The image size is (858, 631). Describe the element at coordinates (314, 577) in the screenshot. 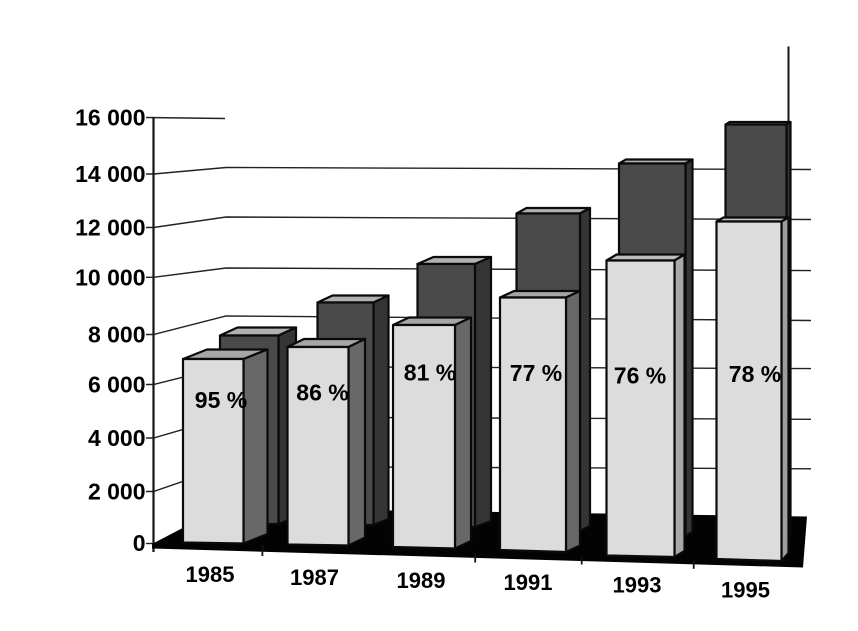

I see `svg-text: 1987` at that location.